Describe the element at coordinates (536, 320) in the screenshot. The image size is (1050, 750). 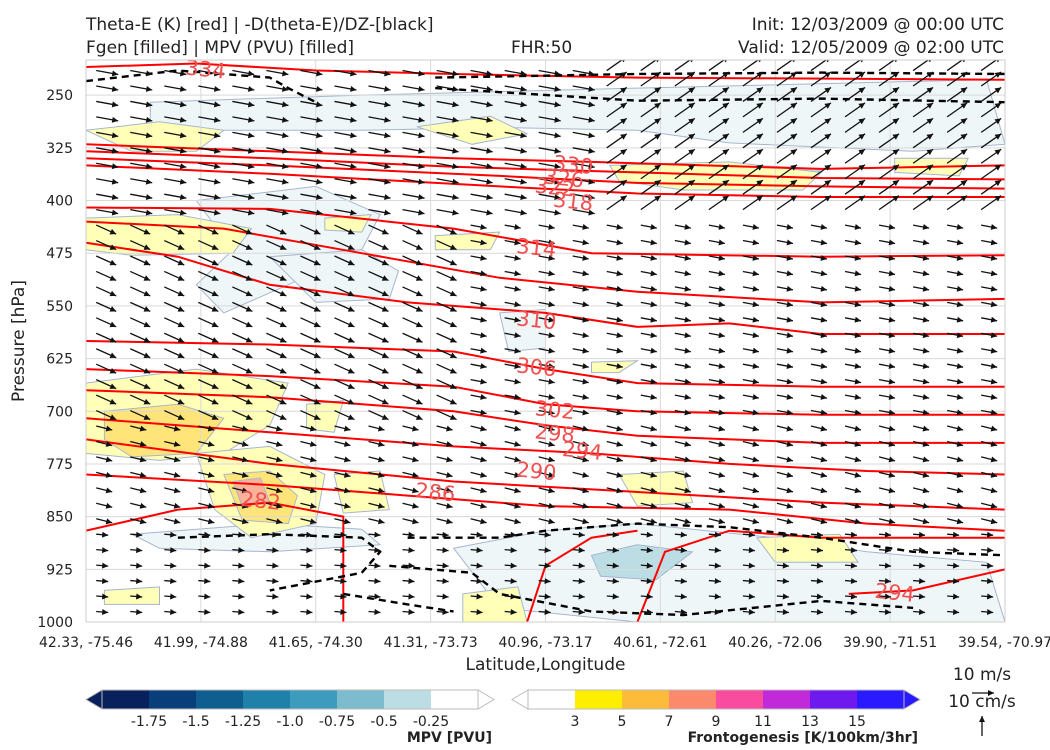
I see `theta-e-label: 310` at that location.